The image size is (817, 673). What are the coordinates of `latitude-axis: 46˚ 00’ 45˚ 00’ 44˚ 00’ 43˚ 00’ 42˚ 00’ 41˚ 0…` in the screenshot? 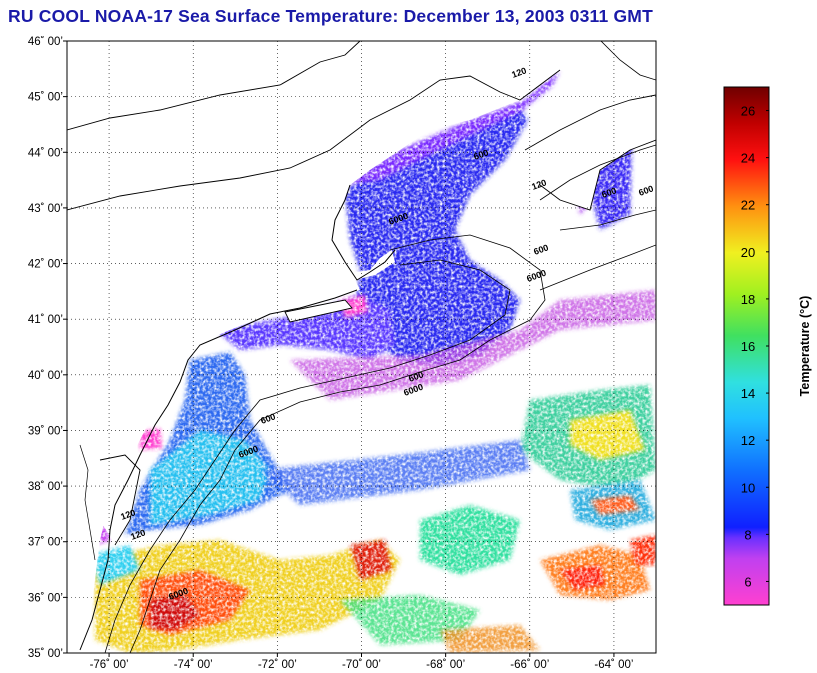 It's located at (47, 348).